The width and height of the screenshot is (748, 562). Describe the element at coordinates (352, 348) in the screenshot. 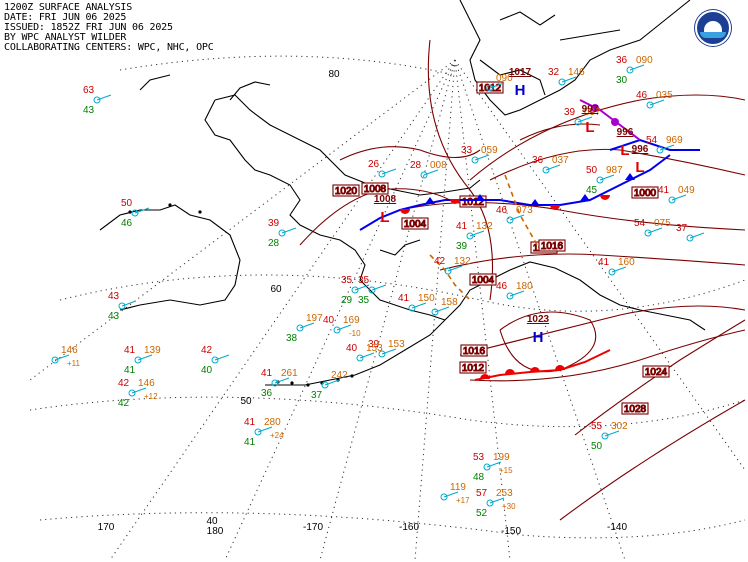

I see `station-temperature: 40` at that location.